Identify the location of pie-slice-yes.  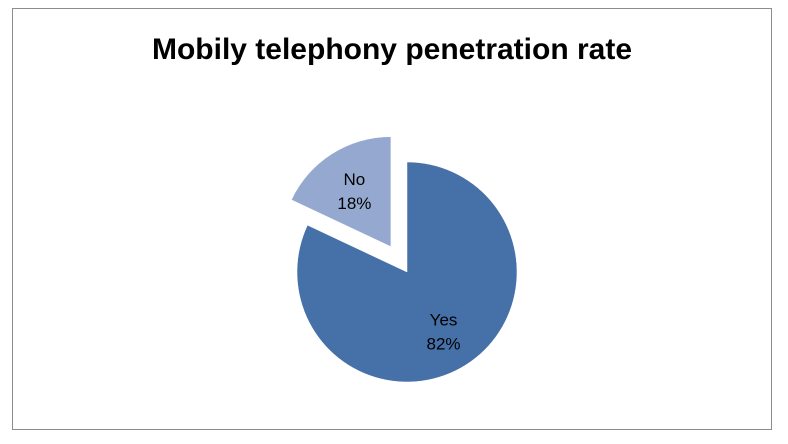
(407, 272).